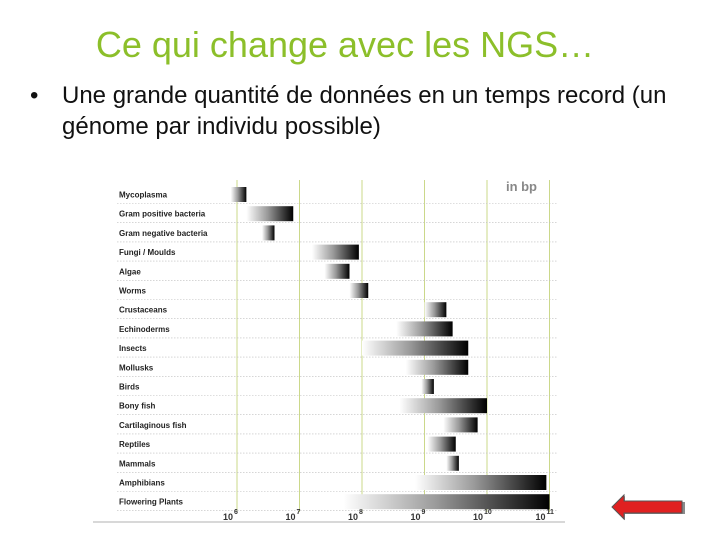  What do you see at coordinates (441, 444) in the screenshot?
I see `bar-reptiles` at bounding box center [441, 444].